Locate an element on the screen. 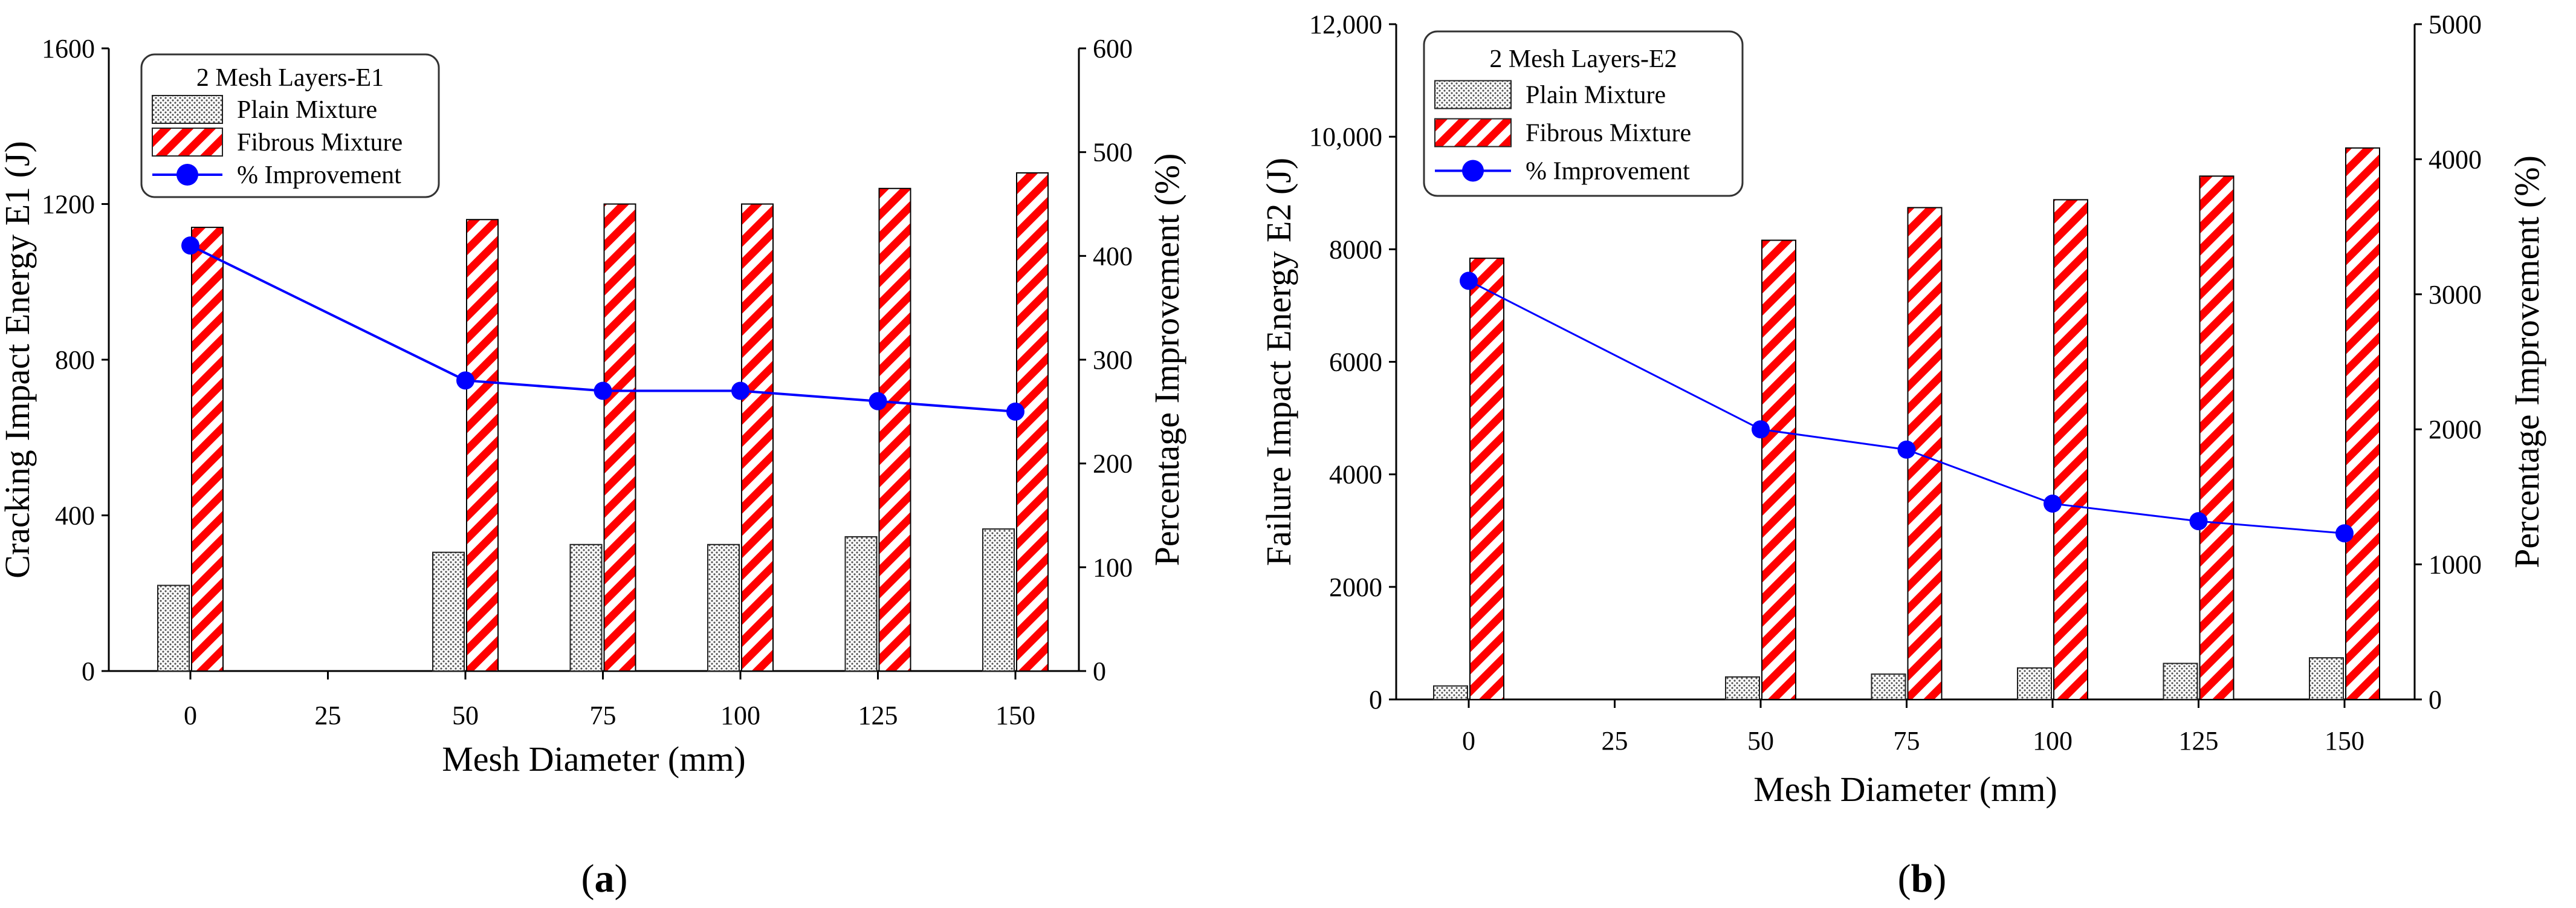 This screenshot has width=2576, height=908. y2-tick-label: 600 is located at coordinates (1113, 48).